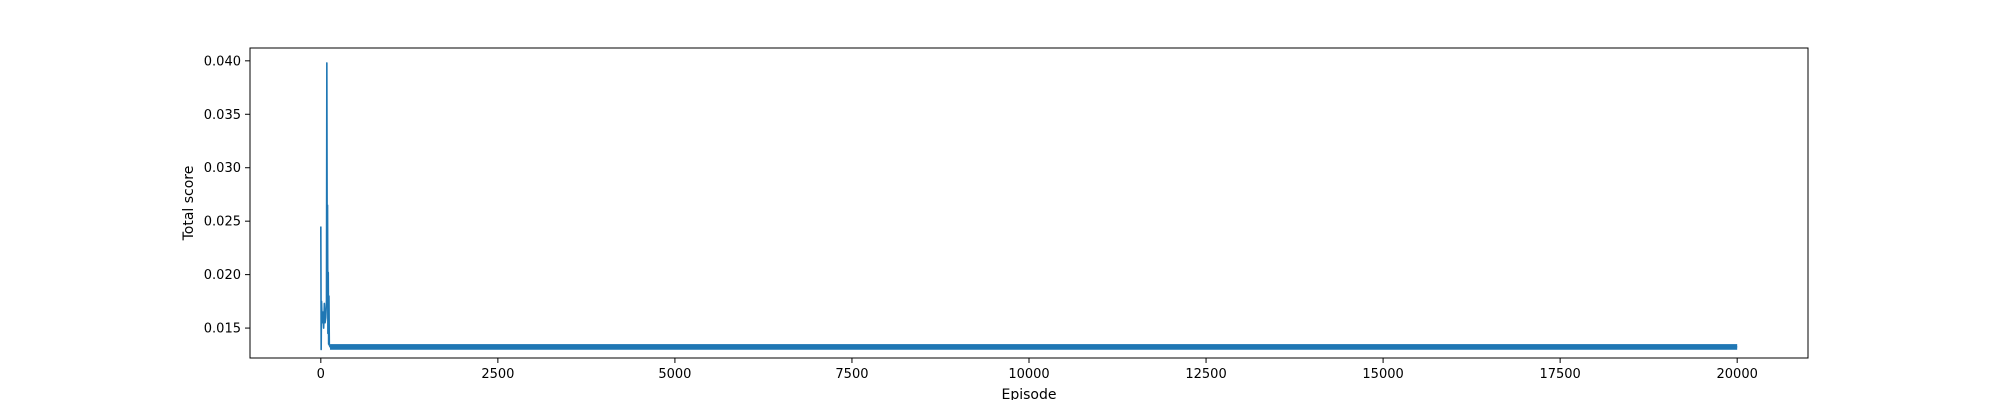 Image resolution: width=2000 pixels, height=404 pixels. Describe the element at coordinates (222, 168) in the screenshot. I see `y-tick-label: 0.030` at that location.